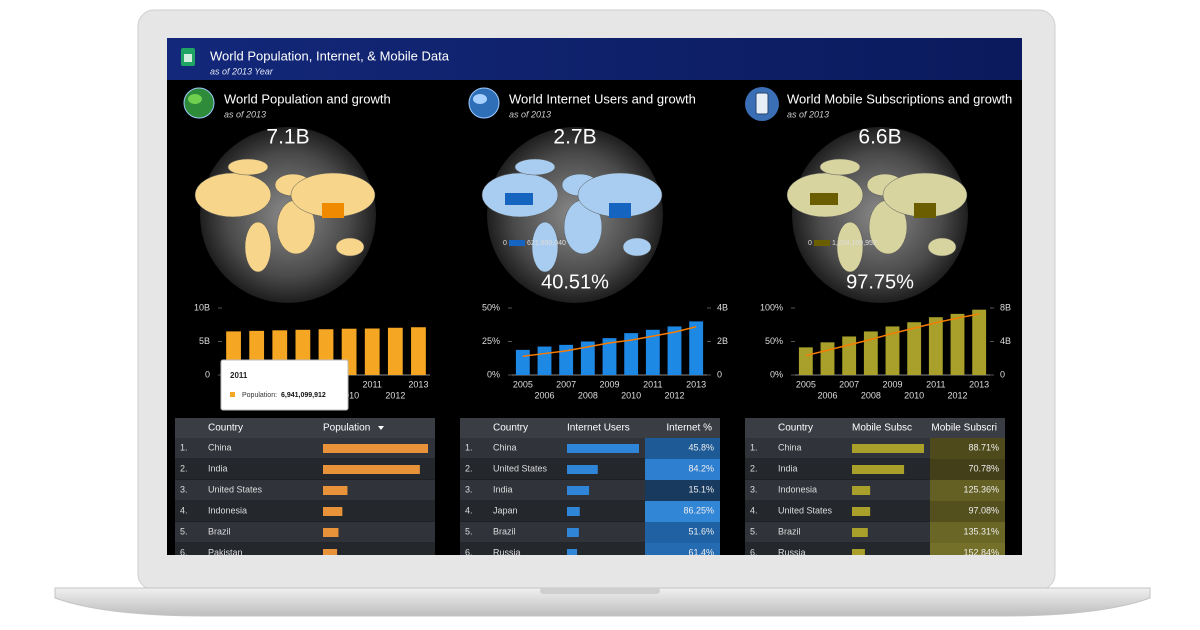  Describe the element at coordinates (546, 243) in the screenshot. I see `map-legend-max: 621,680,040` at that location.